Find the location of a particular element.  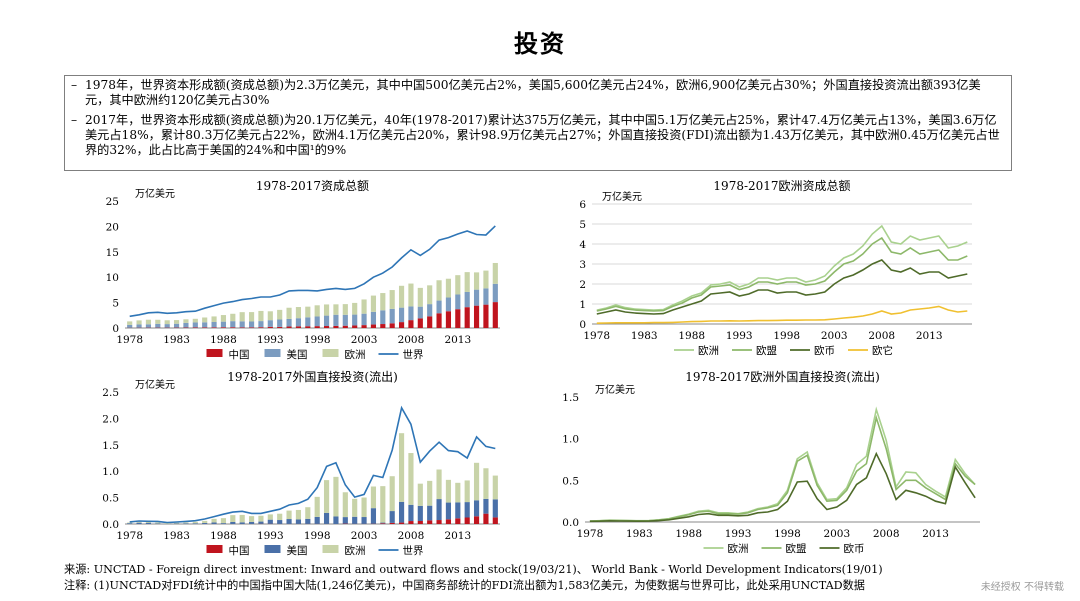

series-line-欧盟 is located at coordinates (782, 274).